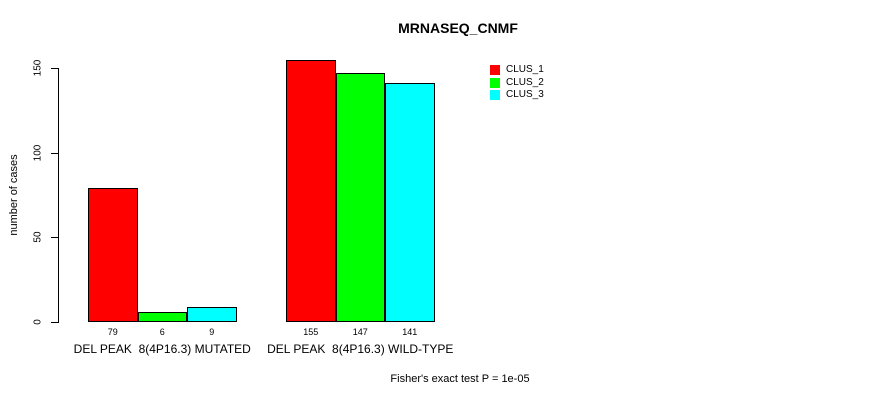 The width and height of the screenshot is (890, 400). I want to click on bar-value-label: 141, so click(410, 332).